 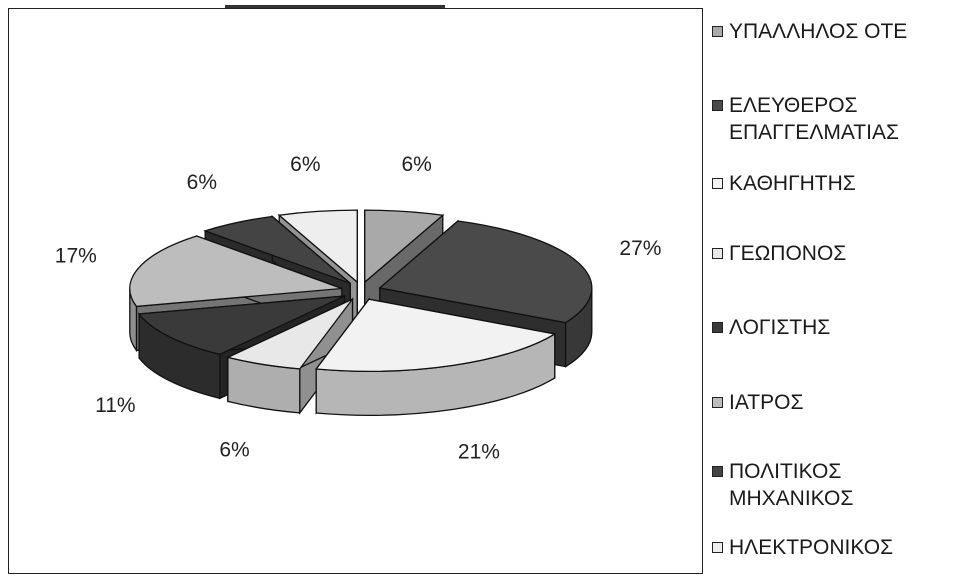 I want to click on legend-item-logistis: ΛΟΓΙΣΤΗΣ, so click(x=836, y=327).